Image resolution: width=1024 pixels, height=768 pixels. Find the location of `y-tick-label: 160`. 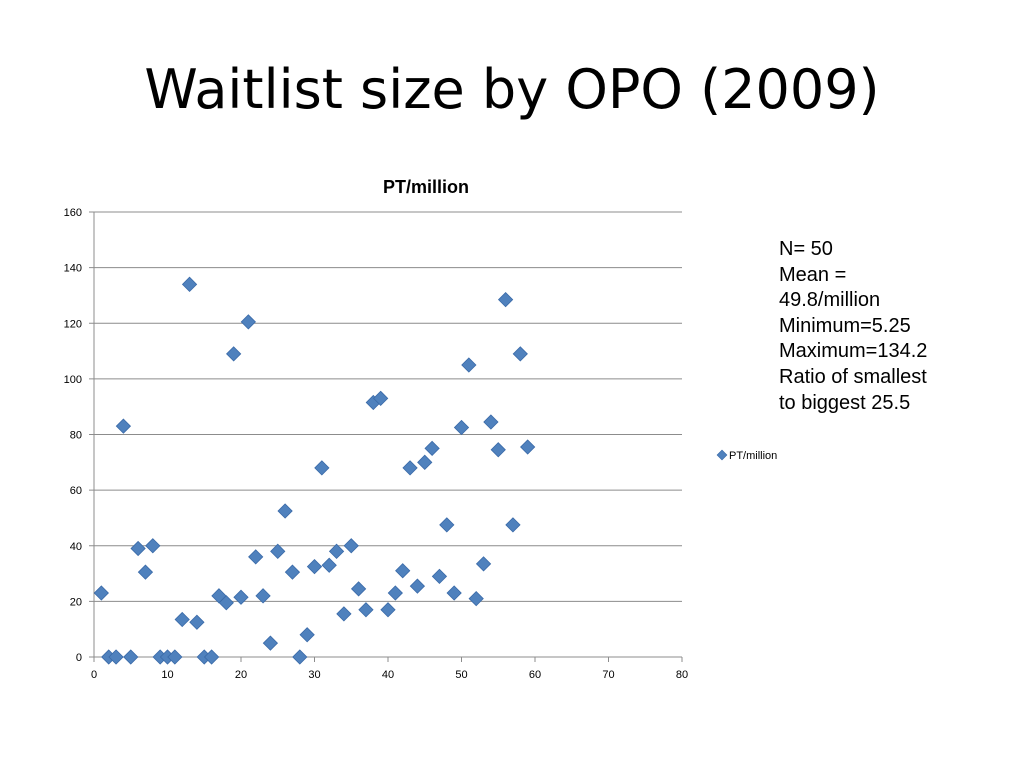

y-tick-label: 160 is located at coordinates (73, 213).